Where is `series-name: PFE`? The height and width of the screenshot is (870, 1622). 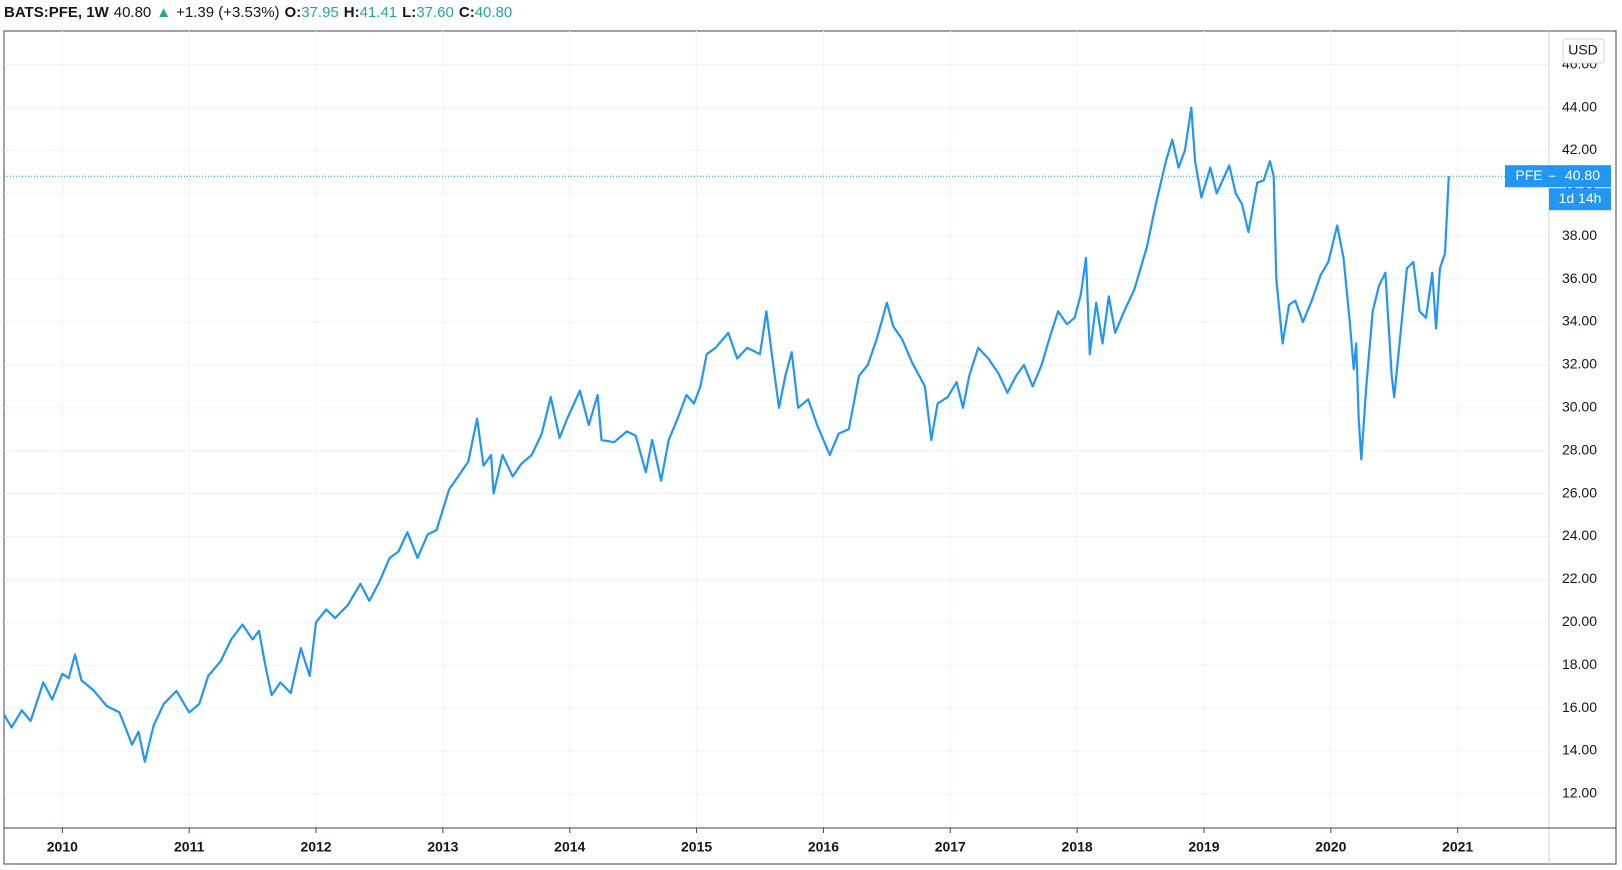 series-name: PFE is located at coordinates (1528, 175).